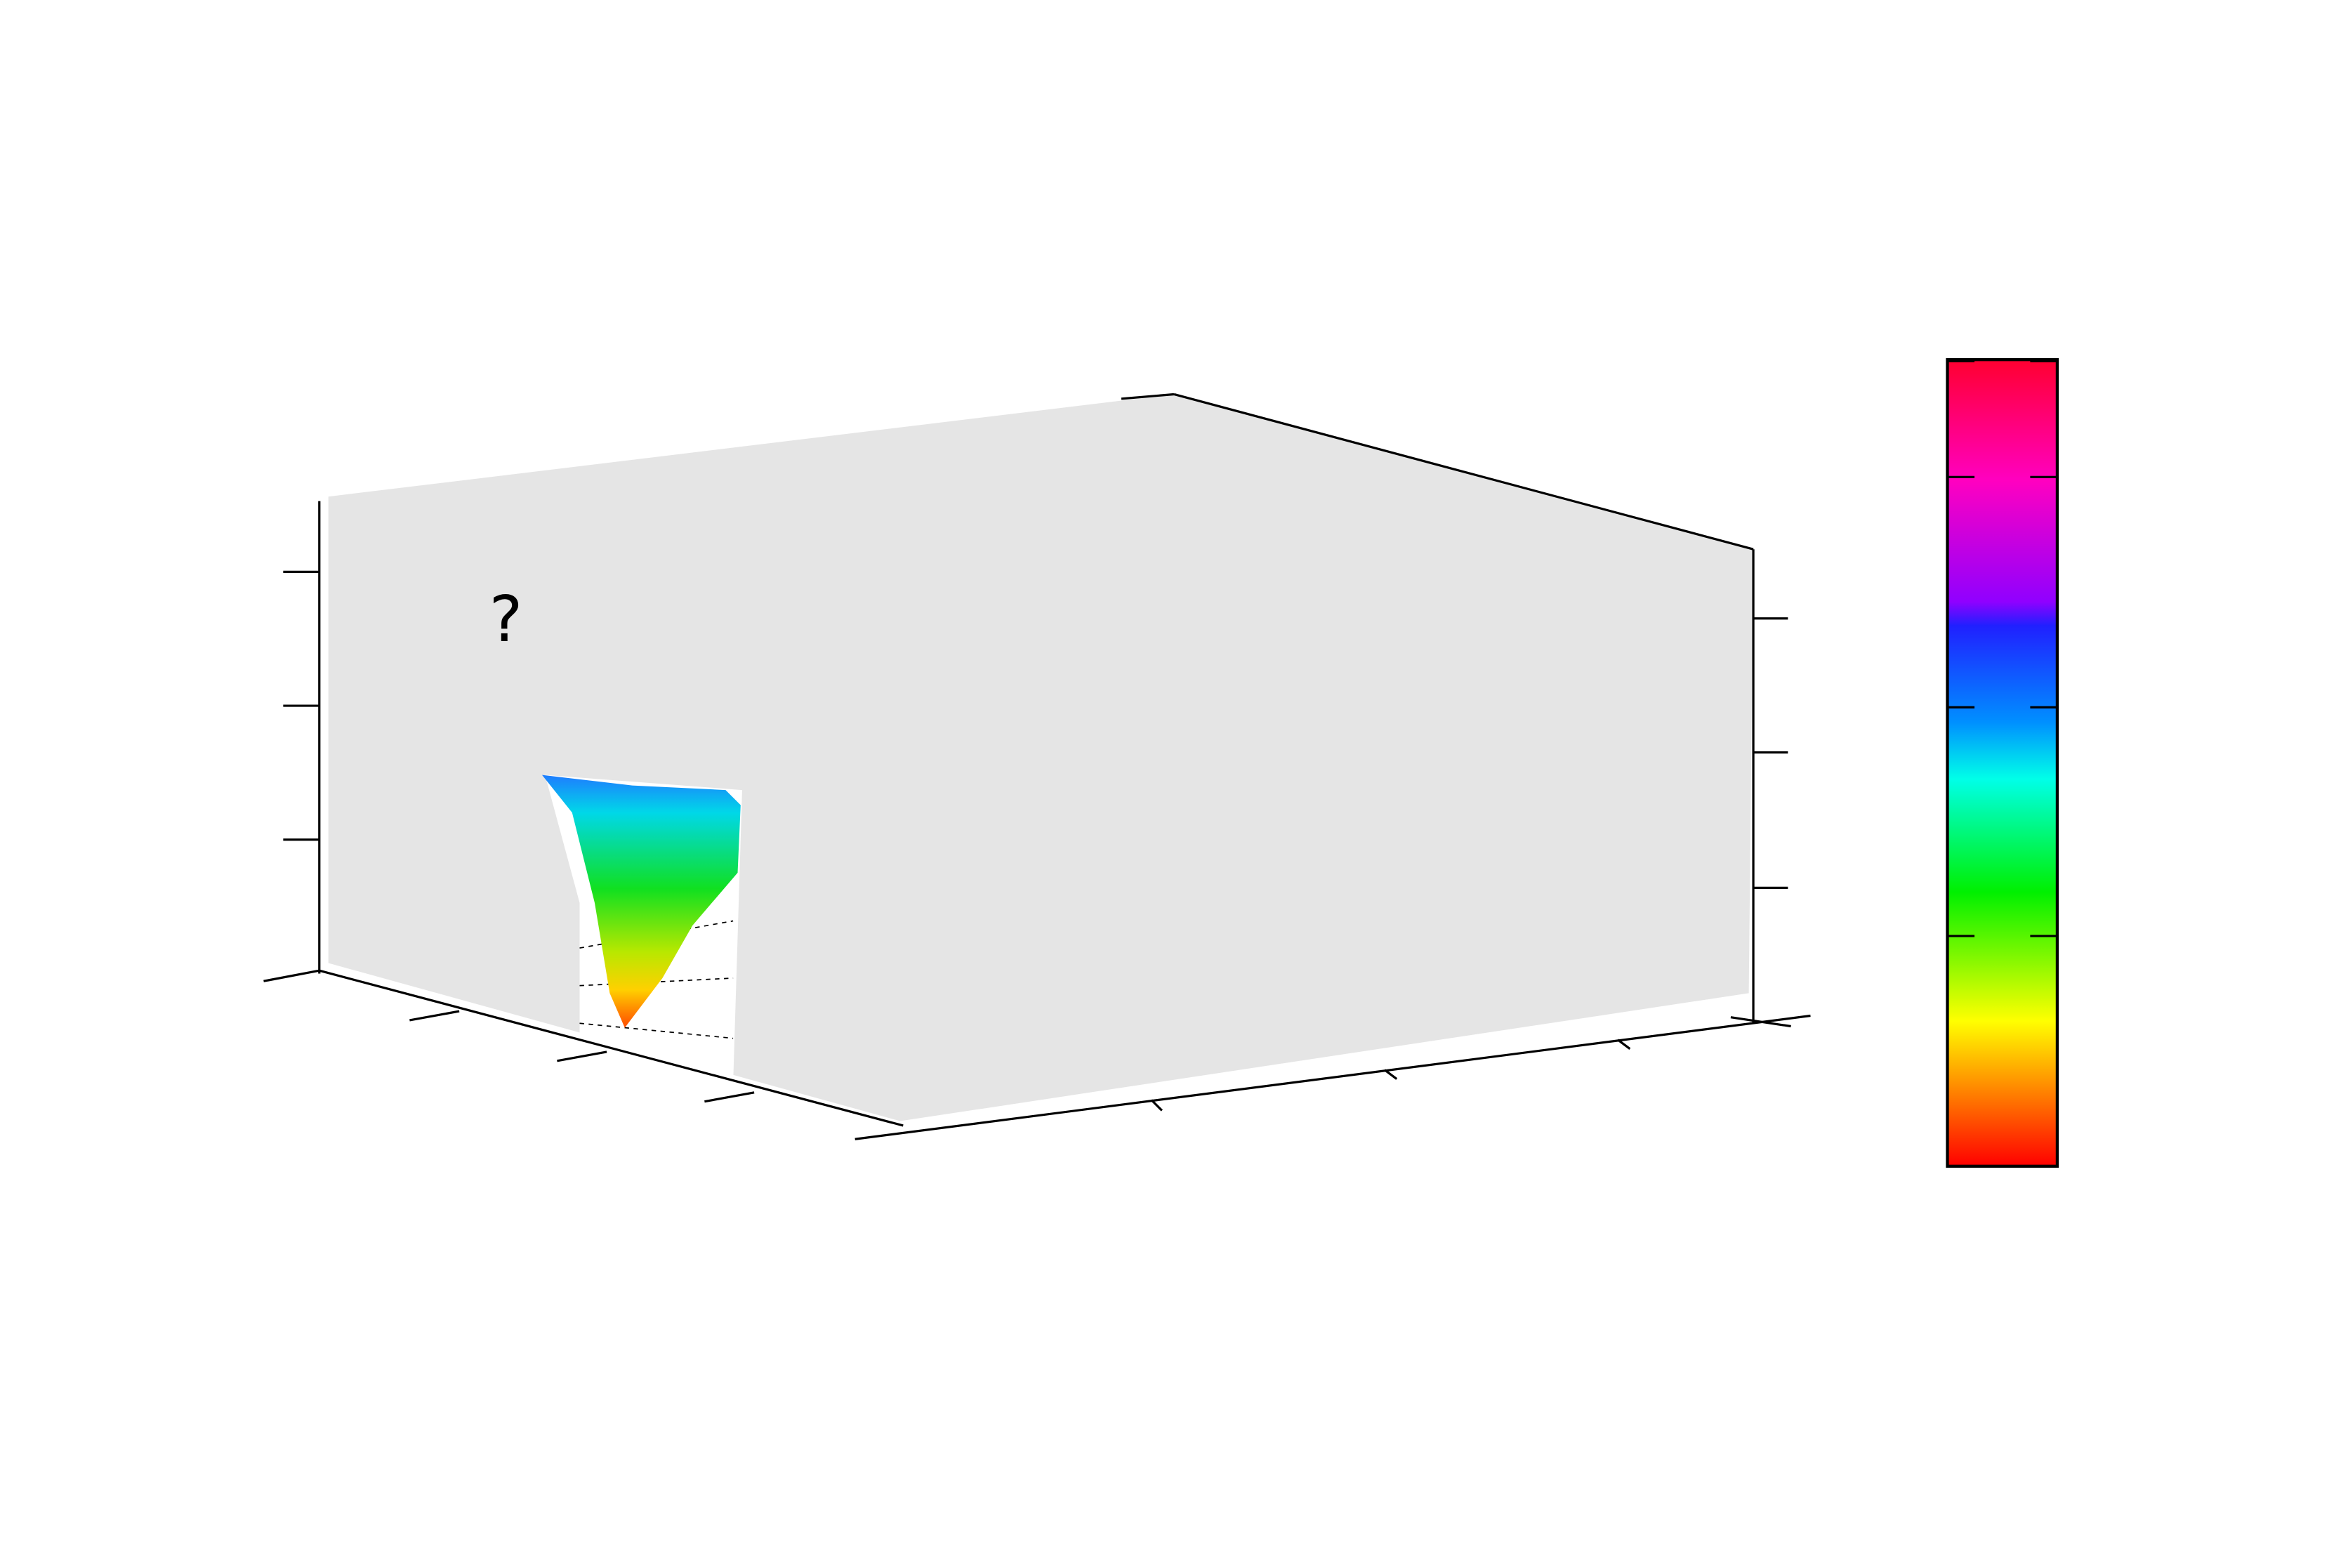 Image resolution: width=2348 pixels, height=1568 pixels. Describe the element at coordinates (1333, 1077) in the screenshot. I see `y-axis` at that location.